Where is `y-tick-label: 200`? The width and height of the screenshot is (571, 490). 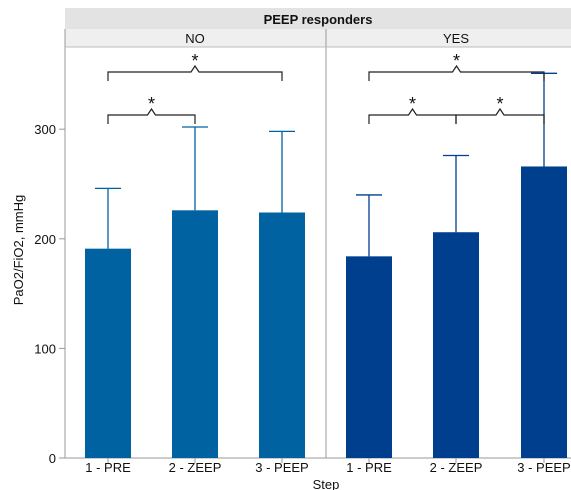 y-tick-label: 200 is located at coordinates (45, 239).